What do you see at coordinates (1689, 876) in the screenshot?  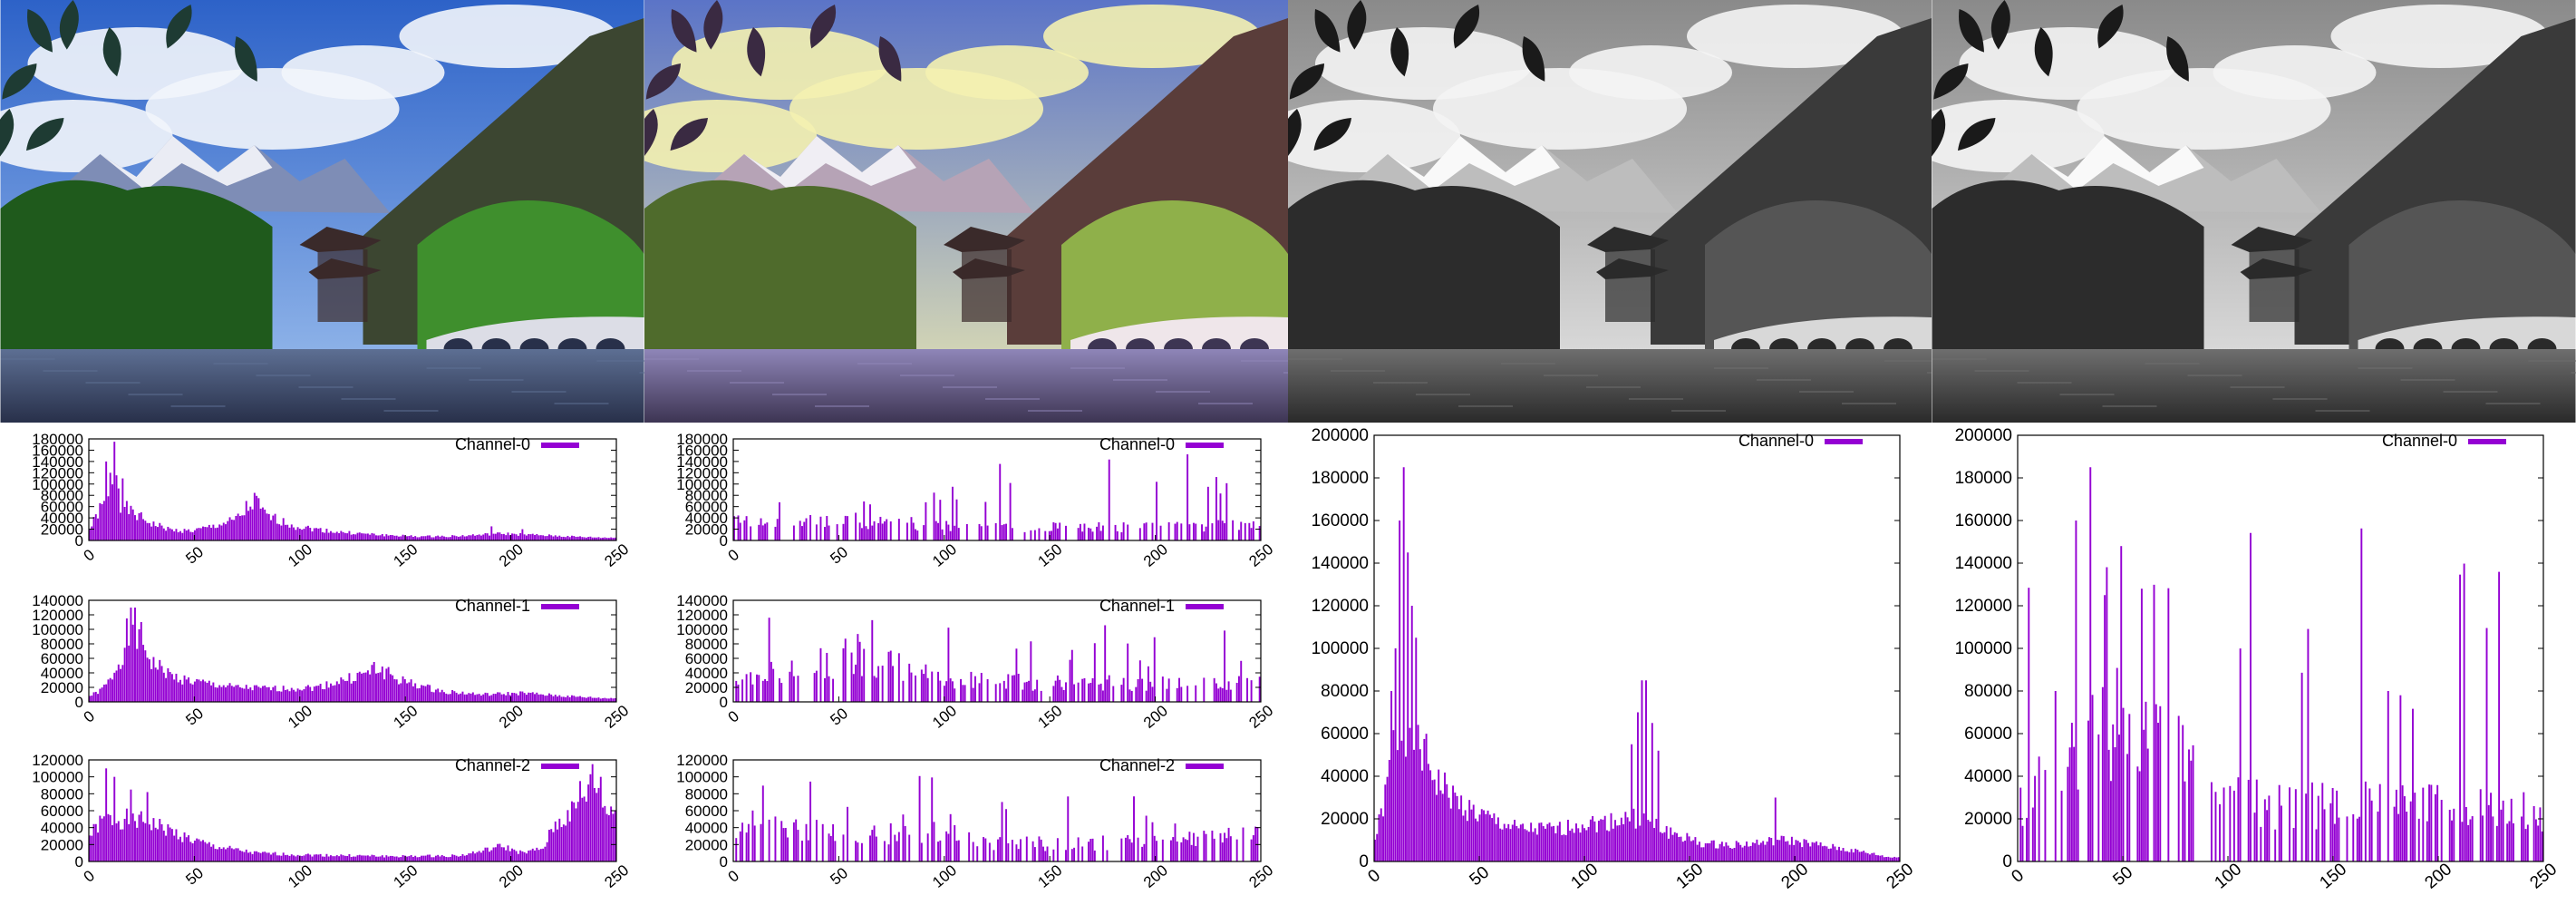 I see `x-tick-label: 150` at bounding box center [1689, 876].